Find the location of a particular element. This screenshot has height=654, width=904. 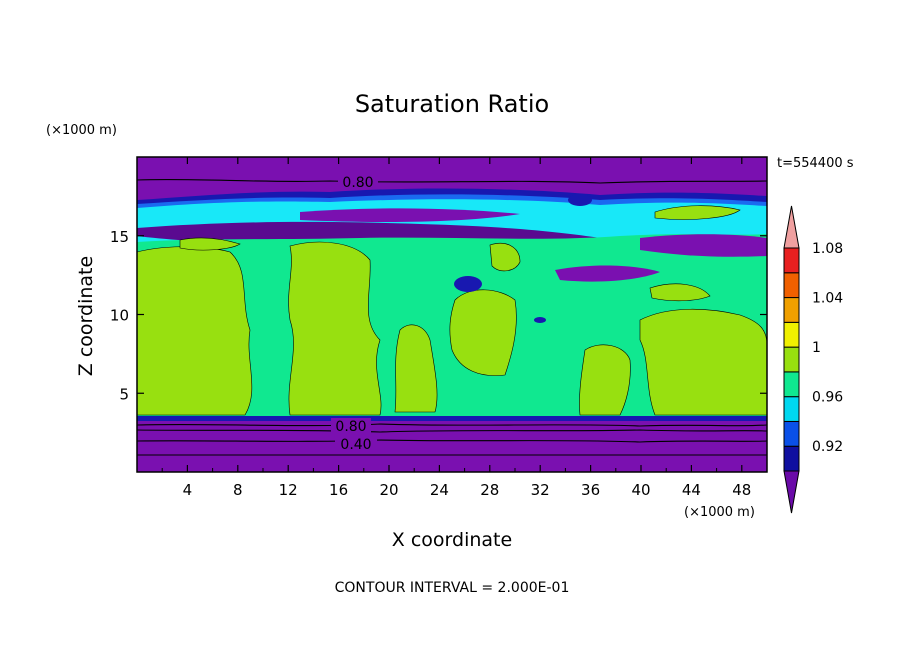

colorbar-over-triangle is located at coordinates (791, 227).